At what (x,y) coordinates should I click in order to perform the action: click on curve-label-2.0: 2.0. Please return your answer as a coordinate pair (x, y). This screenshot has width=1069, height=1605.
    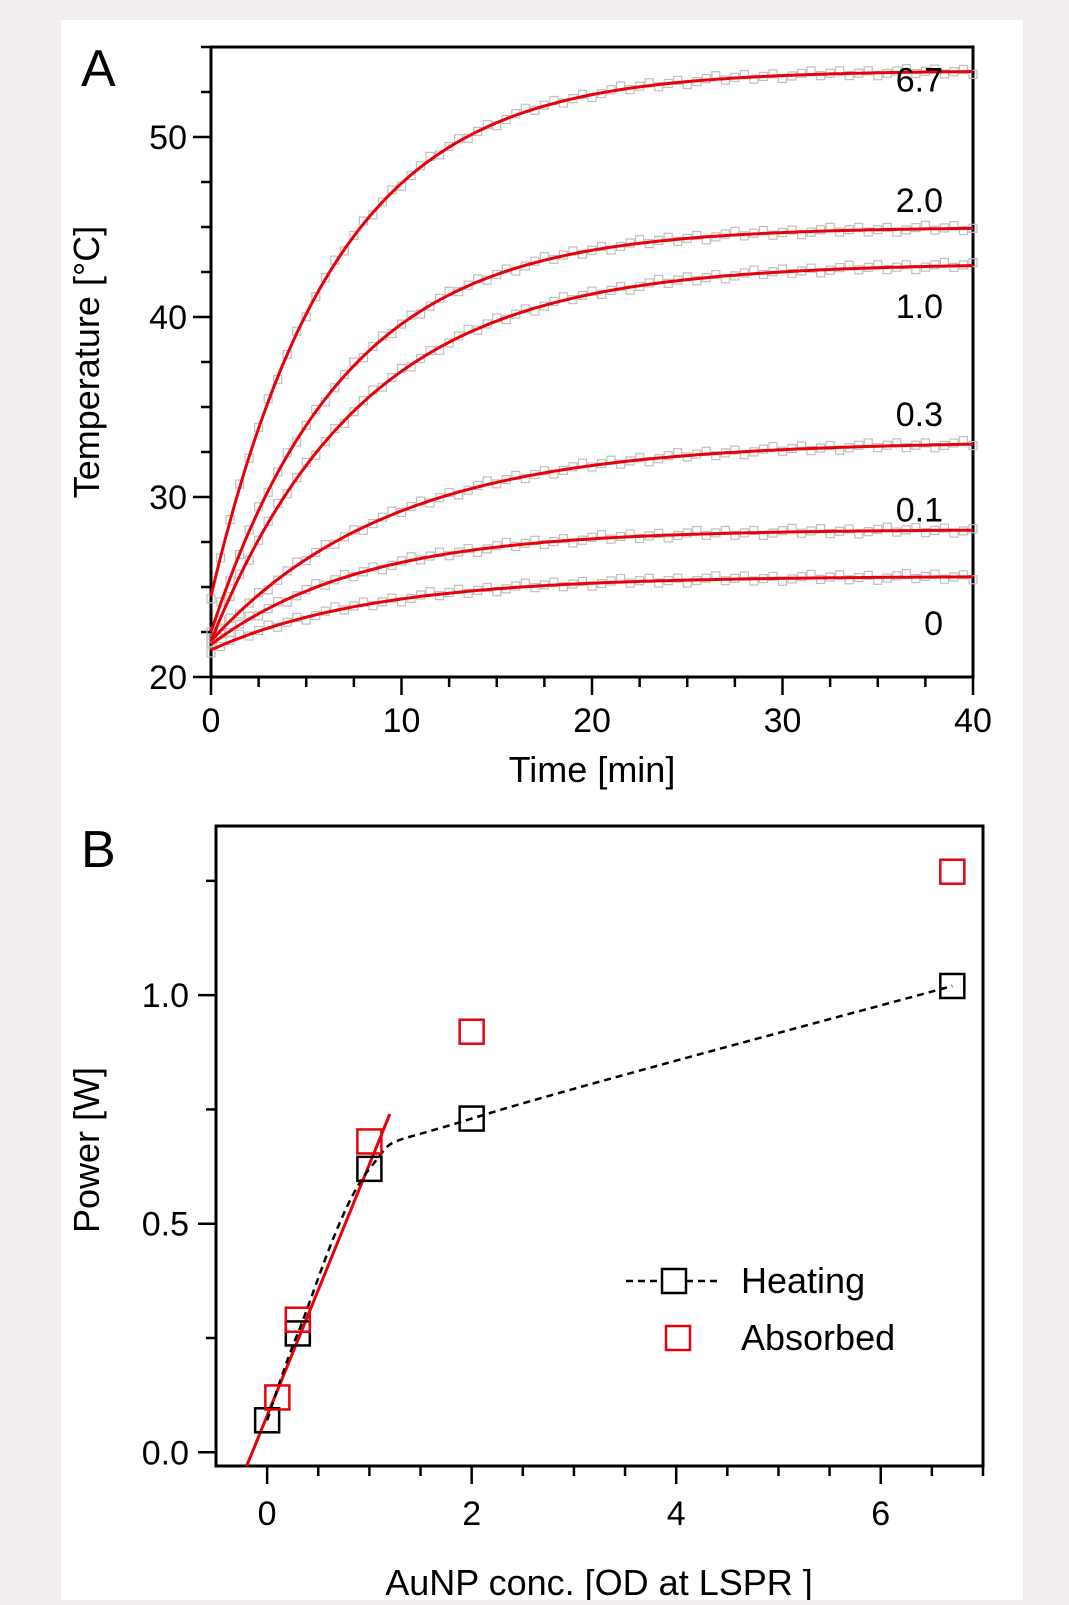
    Looking at the image, I should click on (919, 201).